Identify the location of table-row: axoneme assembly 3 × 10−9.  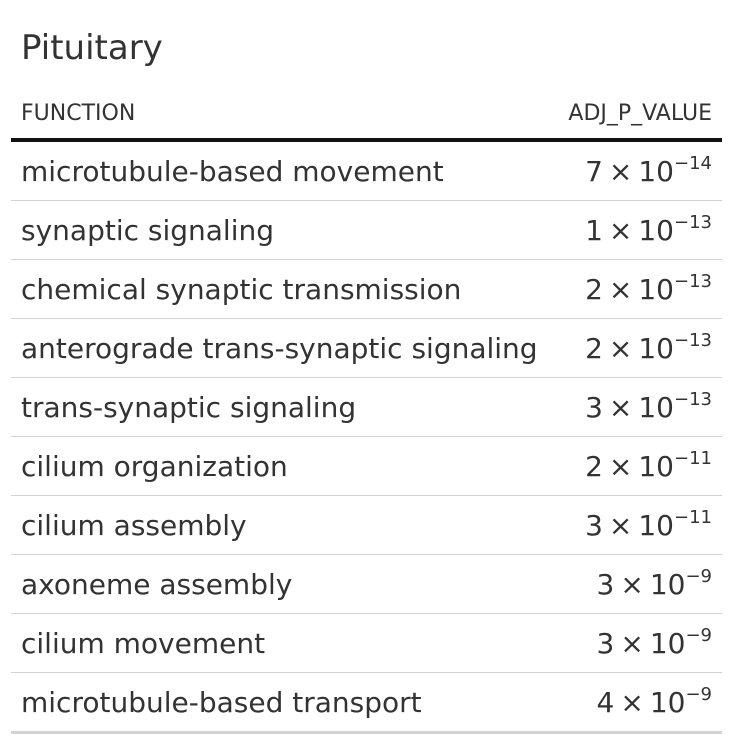
(366, 584).